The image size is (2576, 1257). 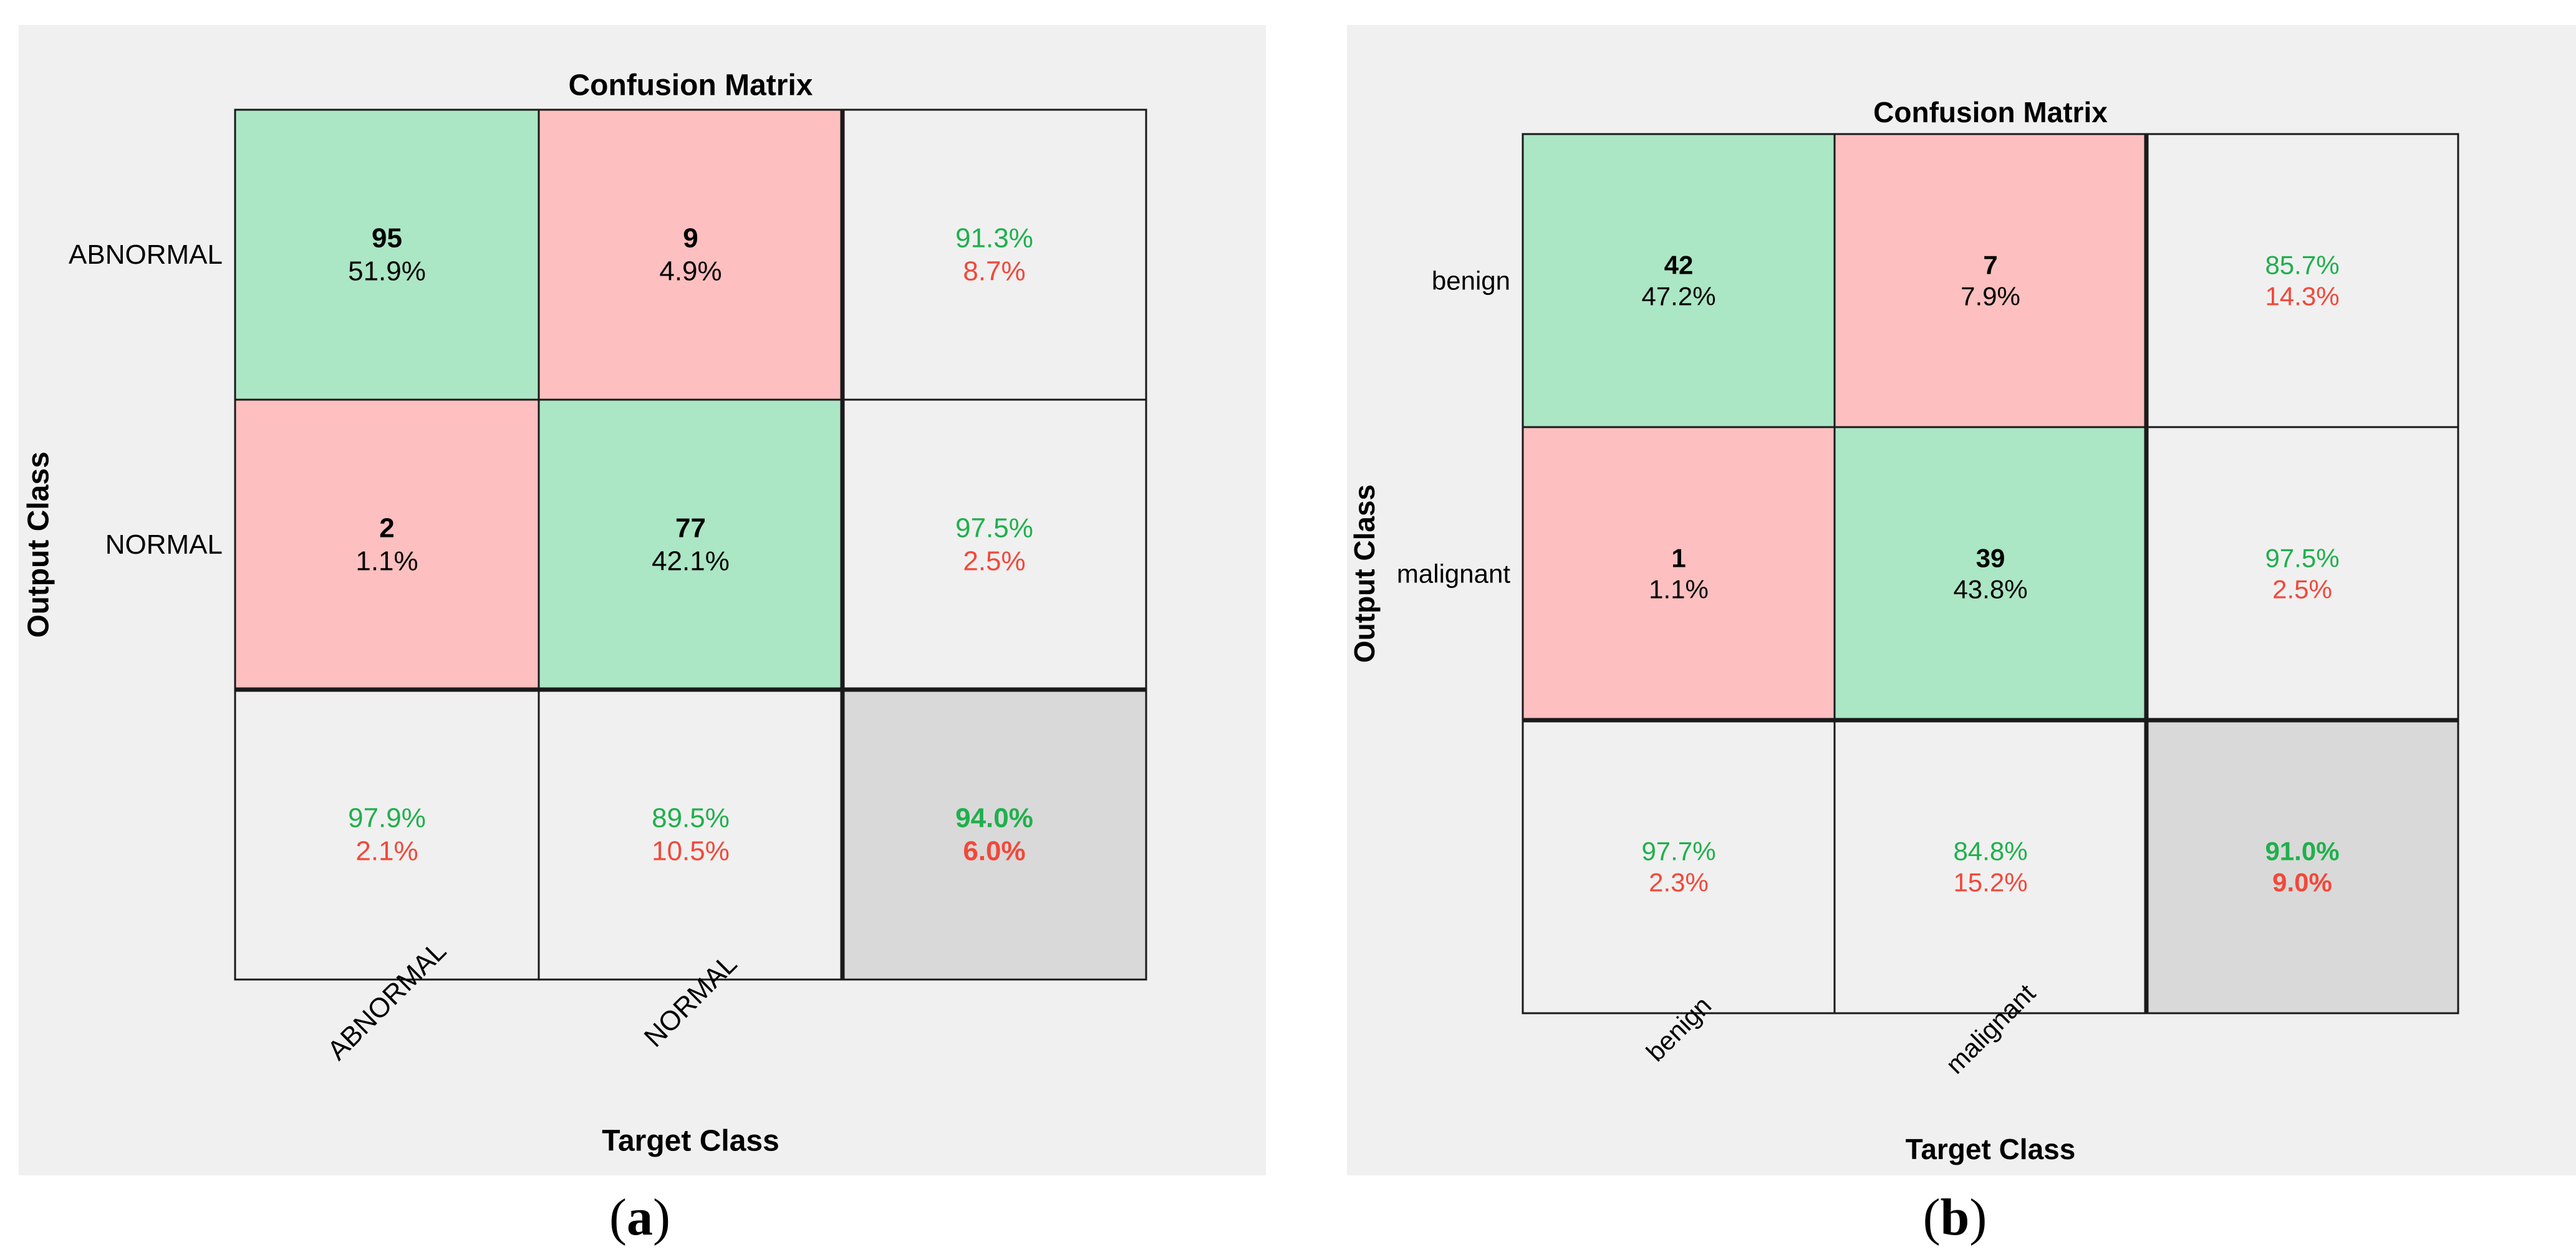 I want to click on caption-text: (a), so click(x=639, y=1217).